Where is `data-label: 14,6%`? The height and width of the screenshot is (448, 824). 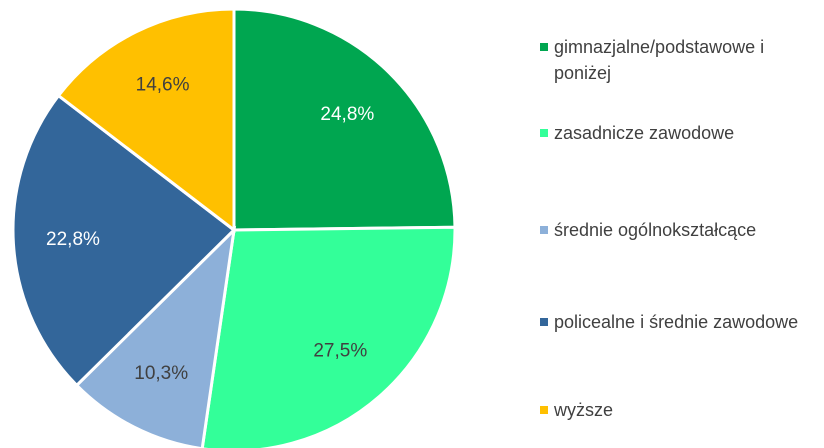
data-label: 14,6% is located at coordinates (163, 84).